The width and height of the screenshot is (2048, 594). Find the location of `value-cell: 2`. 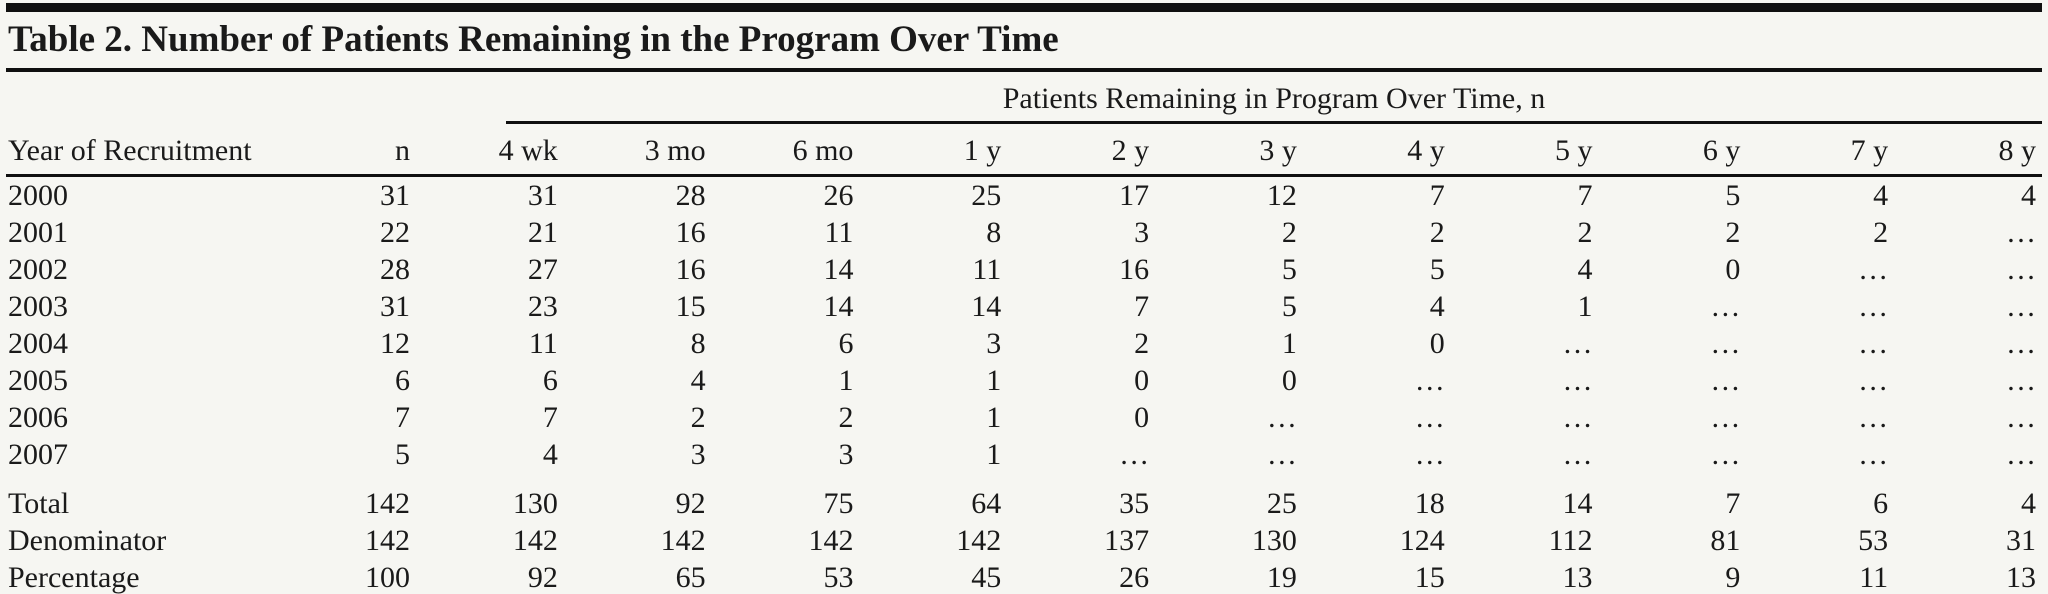

value-cell: 2 is located at coordinates (1881, 232).